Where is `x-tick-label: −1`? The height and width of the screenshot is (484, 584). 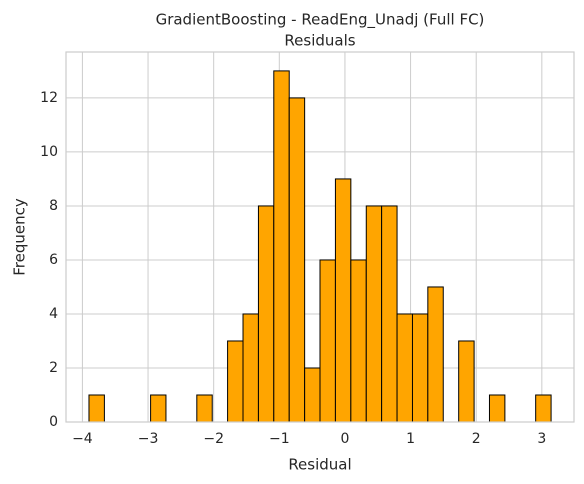 x-tick-label: −1 is located at coordinates (279, 439).